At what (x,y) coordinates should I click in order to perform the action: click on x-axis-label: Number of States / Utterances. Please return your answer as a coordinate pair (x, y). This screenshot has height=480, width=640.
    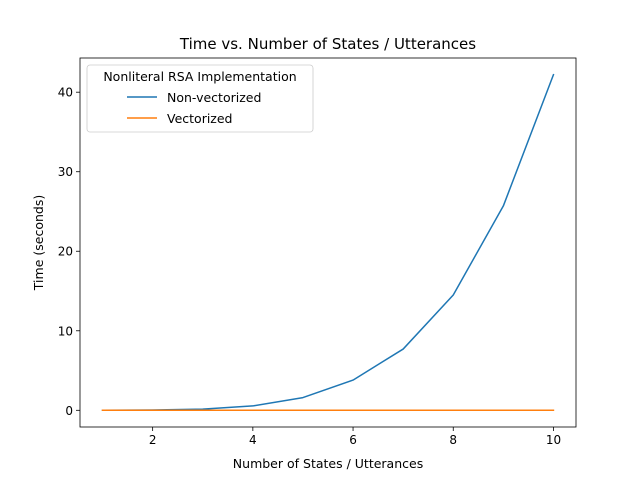
    Looking at the image, I should click on (328, 463).